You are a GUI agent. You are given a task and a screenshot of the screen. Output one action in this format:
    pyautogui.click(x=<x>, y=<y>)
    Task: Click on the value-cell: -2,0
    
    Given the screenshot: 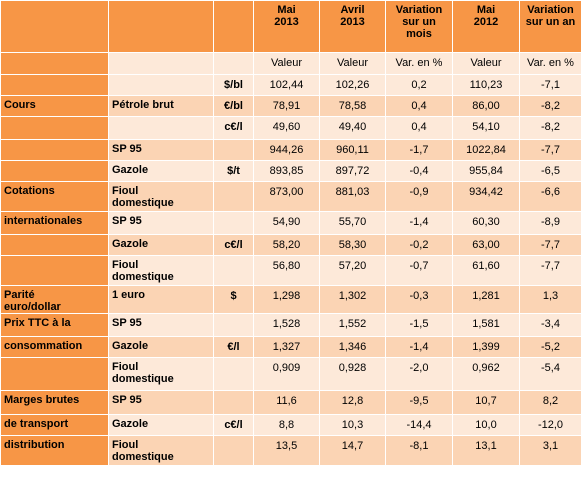 What is the action you would take?
    pyautogui.click(x=419, y=374)
    